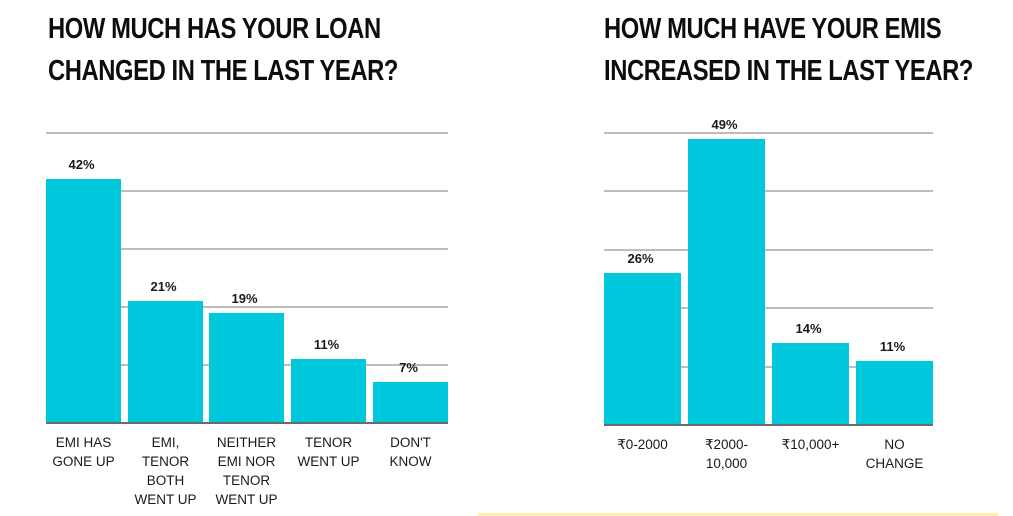 This screenshot has height=516, width=1013. Describe the element at coordinates (165, 471) in the screenshot. I see `category-label: EMI, TENOR BOTH WENT UP` at that location.